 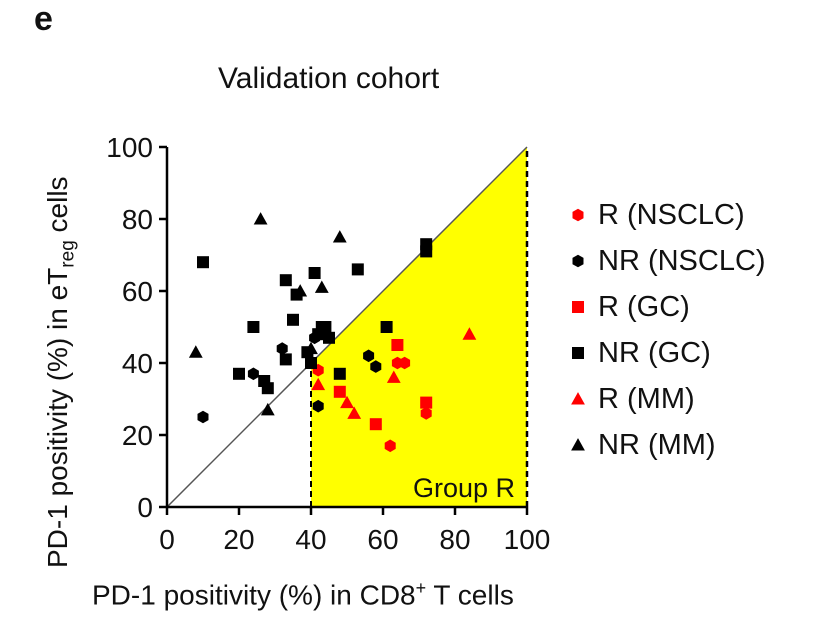 I want to click on legend-item: NR (GC), so click(x=666, y=353).